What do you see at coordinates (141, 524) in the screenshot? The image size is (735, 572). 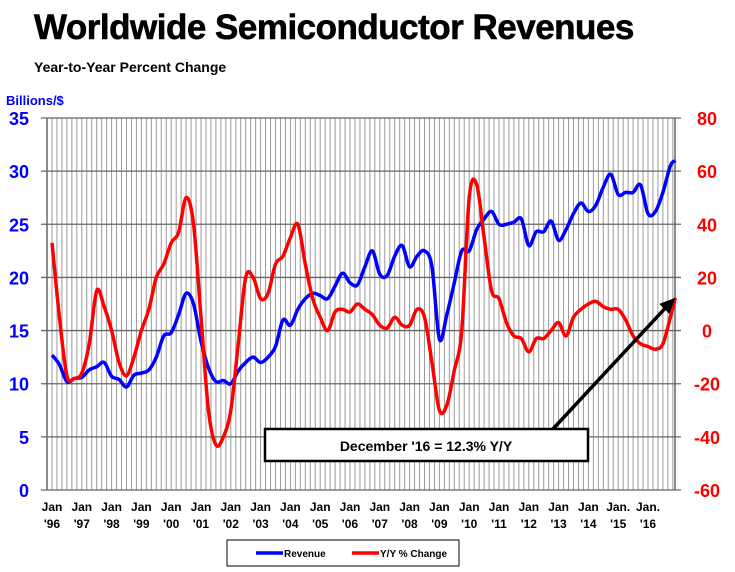 I see `x-tick-label-year: '99` at bounding box center [141, 524].